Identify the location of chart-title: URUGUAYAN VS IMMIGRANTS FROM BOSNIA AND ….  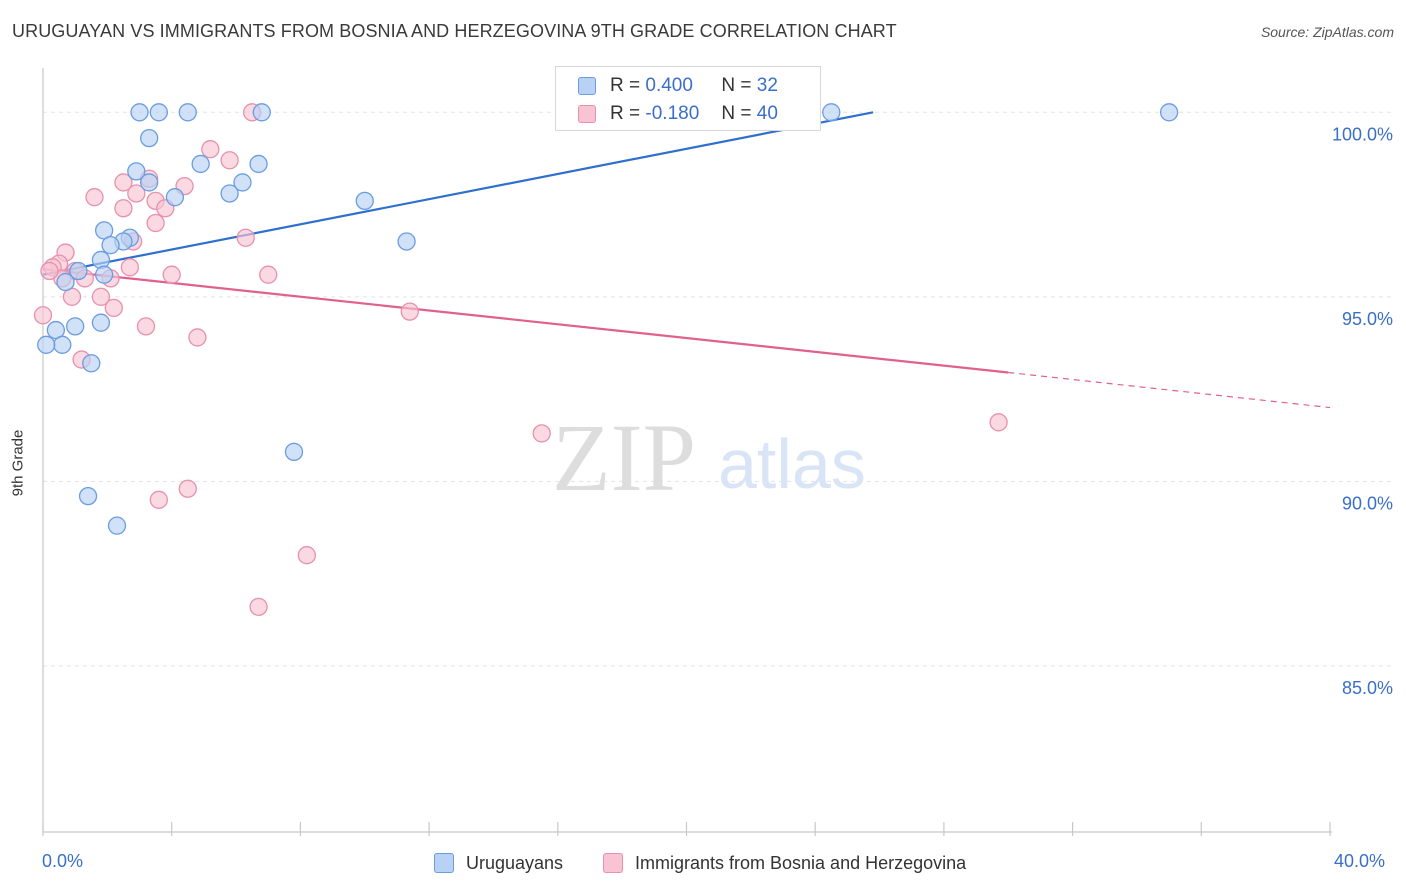
(454, 31).